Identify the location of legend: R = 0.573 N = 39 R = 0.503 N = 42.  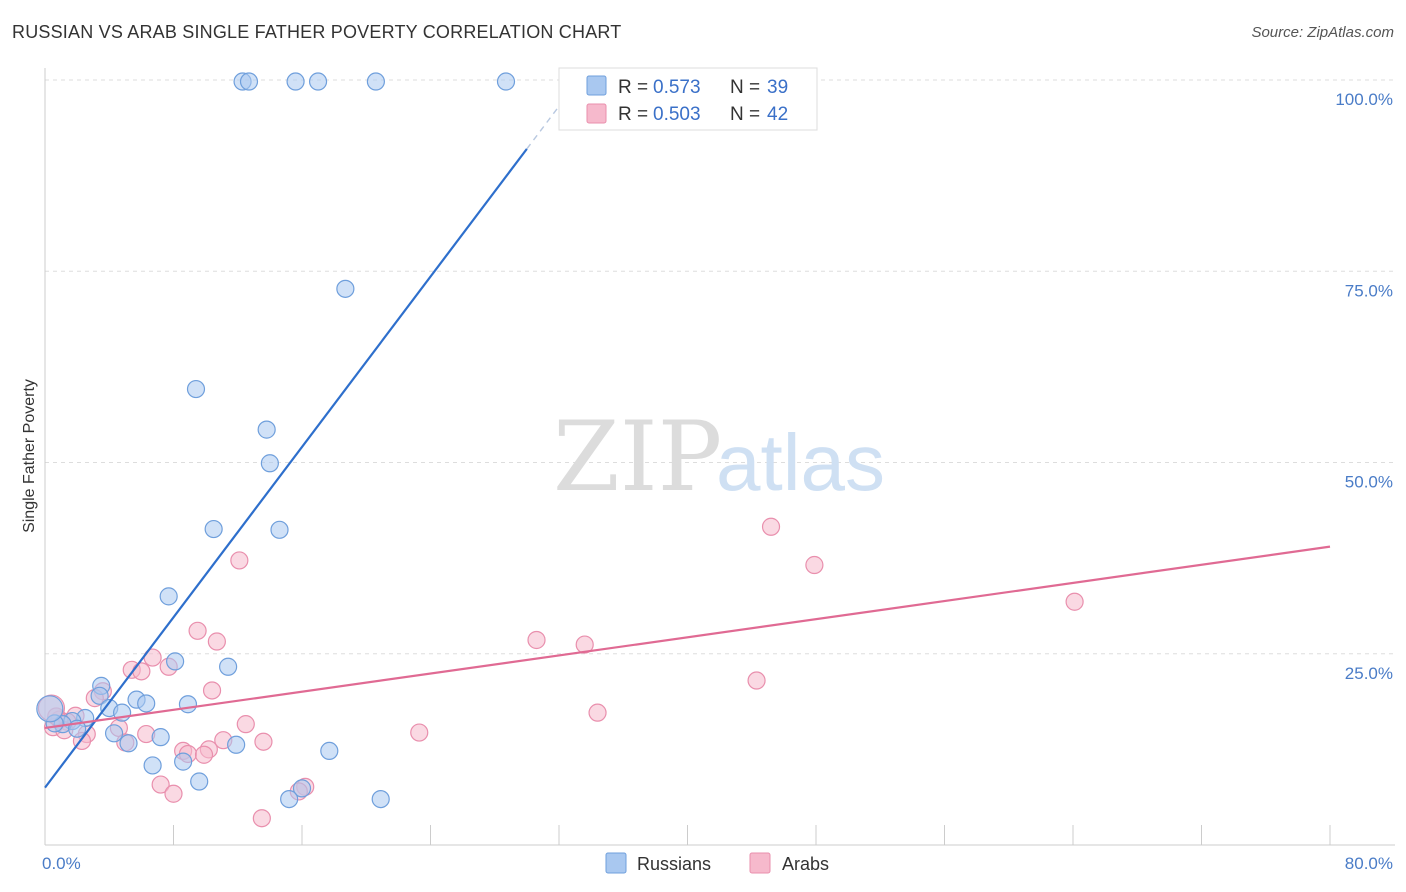
(688, 99).